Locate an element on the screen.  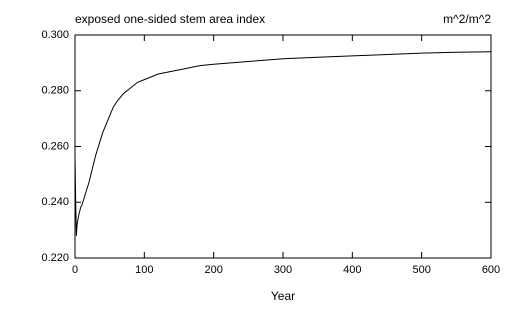
y-tick-label: 0.220 is located at coordinates (55, 258).